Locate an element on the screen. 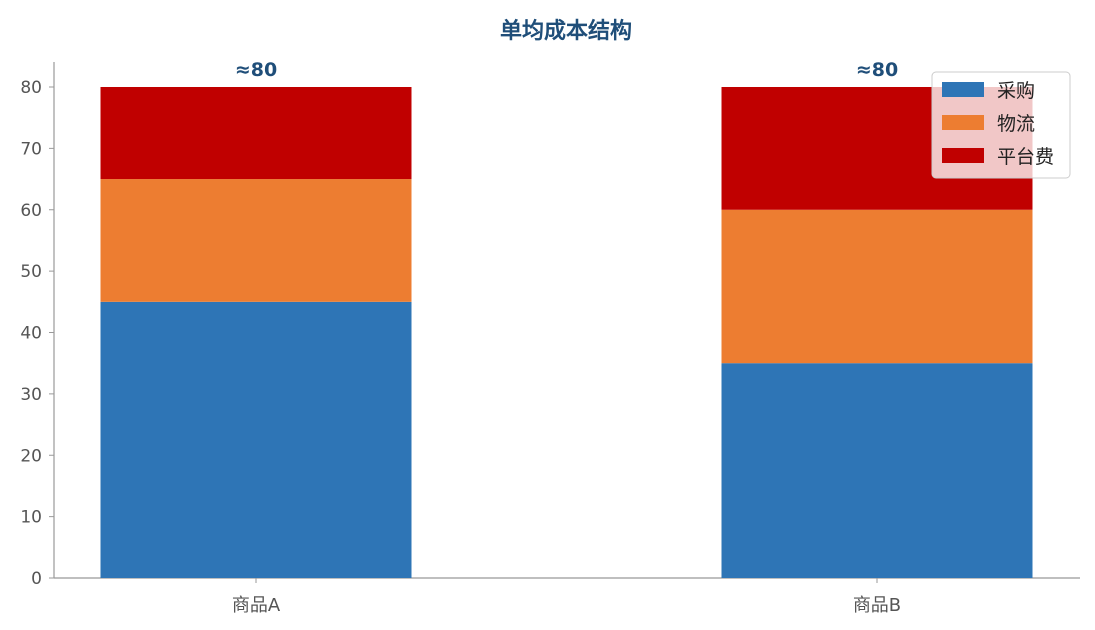  y-axis-ticks: 0 10 20 30 40 50 60 70 80 is located at coordinates (37, 333).